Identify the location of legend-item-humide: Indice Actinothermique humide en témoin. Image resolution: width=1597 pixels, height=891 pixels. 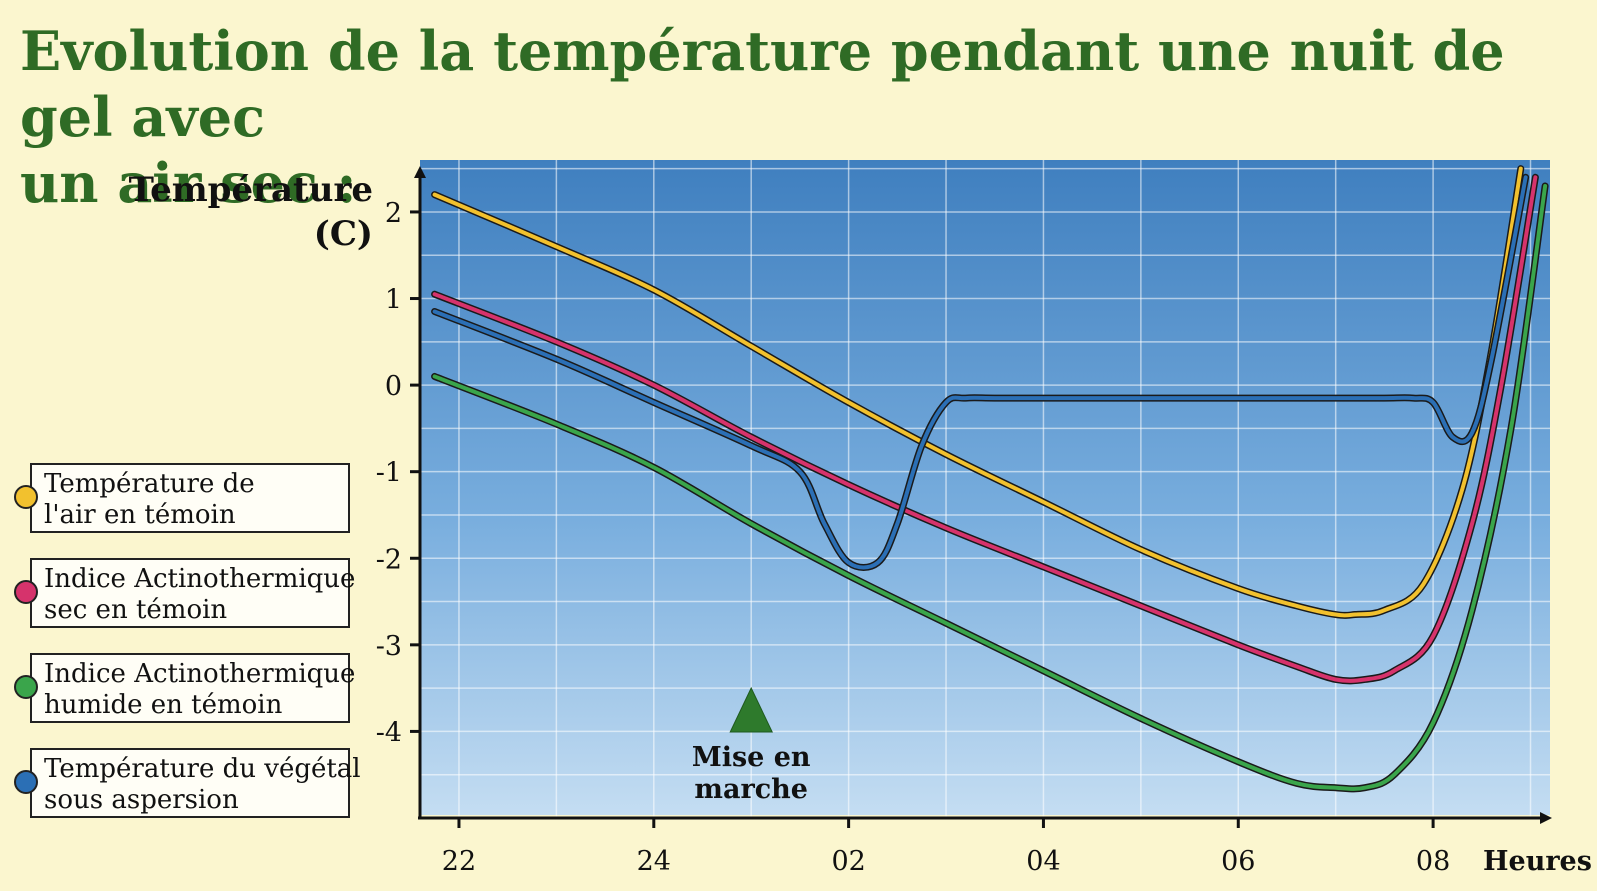
(186, 688).